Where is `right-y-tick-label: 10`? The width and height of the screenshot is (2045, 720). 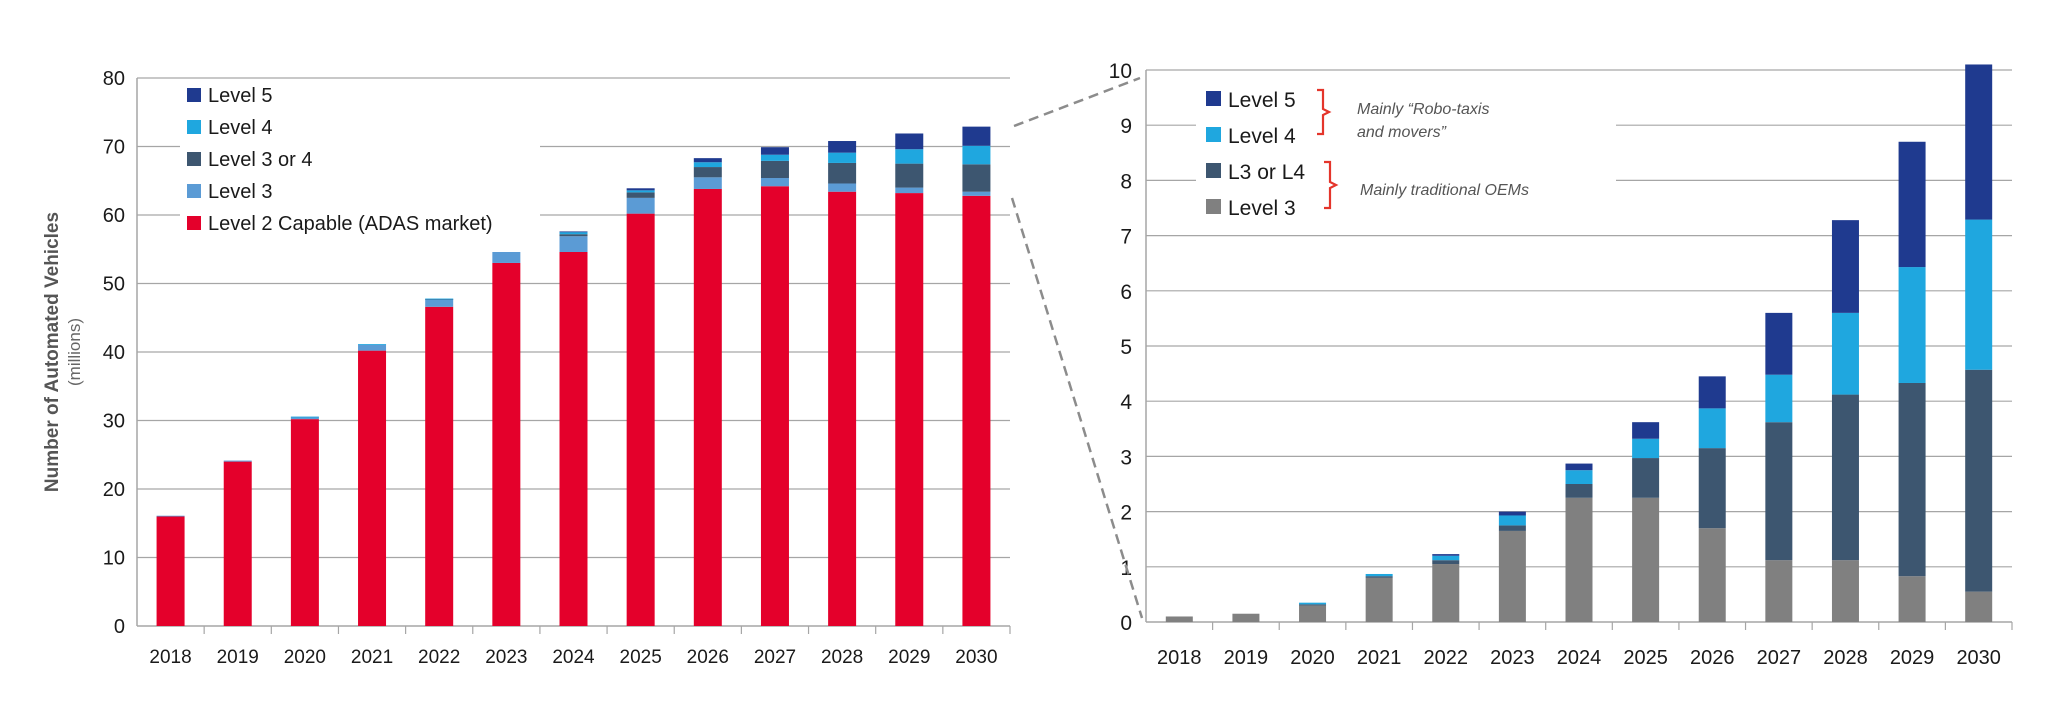
right-y-tick-label: 10 is located at coordinates (1120, 71).